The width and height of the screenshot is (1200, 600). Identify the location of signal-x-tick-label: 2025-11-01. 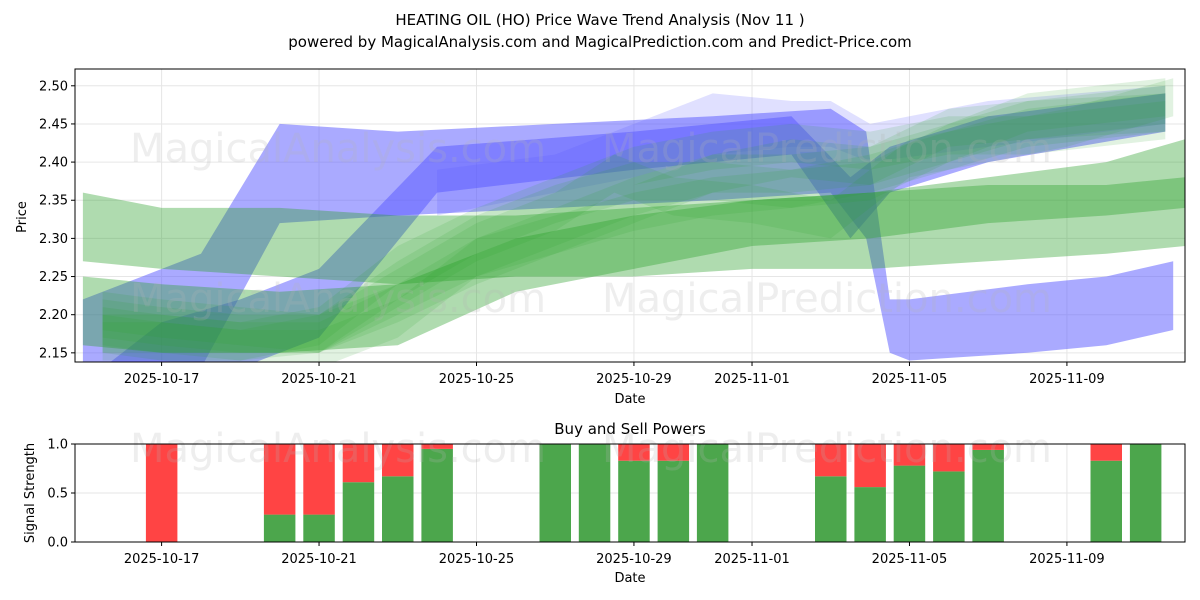
(752, 559).